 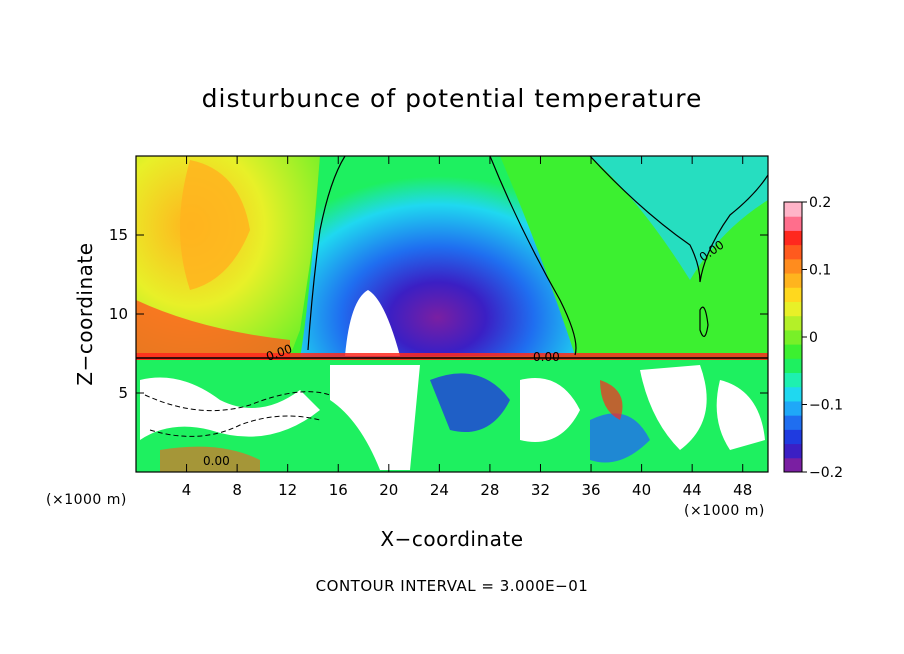 I want to click on x-tick-label: 48, so click(x=742, y=490).